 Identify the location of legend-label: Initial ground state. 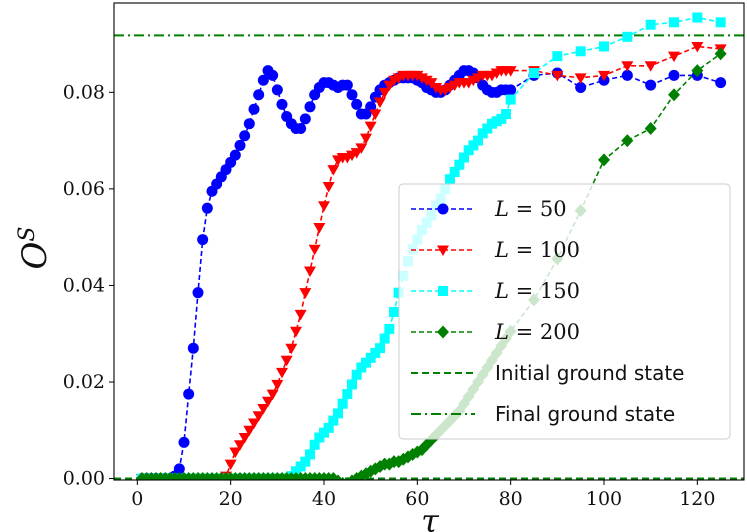
(589, 373).